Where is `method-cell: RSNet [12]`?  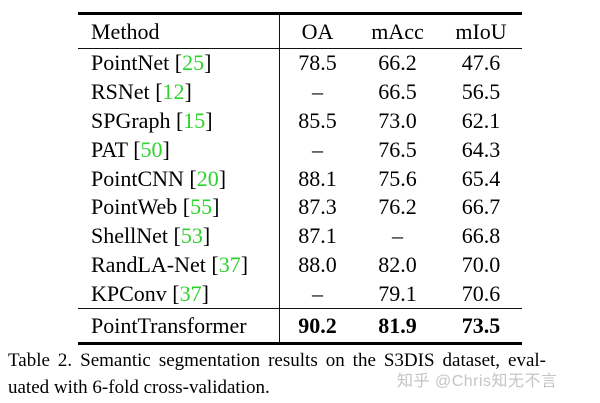 method-cell: RSNet [12] is located at coordinates (178, 92).